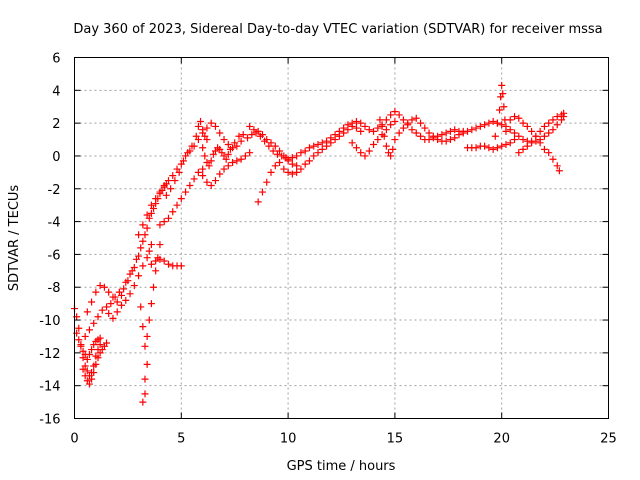 This screenshot has width=640, height=480. Describe the element at coordinates (74, 439) in the screenshot. I see `x-tick-label: 0` at that location.